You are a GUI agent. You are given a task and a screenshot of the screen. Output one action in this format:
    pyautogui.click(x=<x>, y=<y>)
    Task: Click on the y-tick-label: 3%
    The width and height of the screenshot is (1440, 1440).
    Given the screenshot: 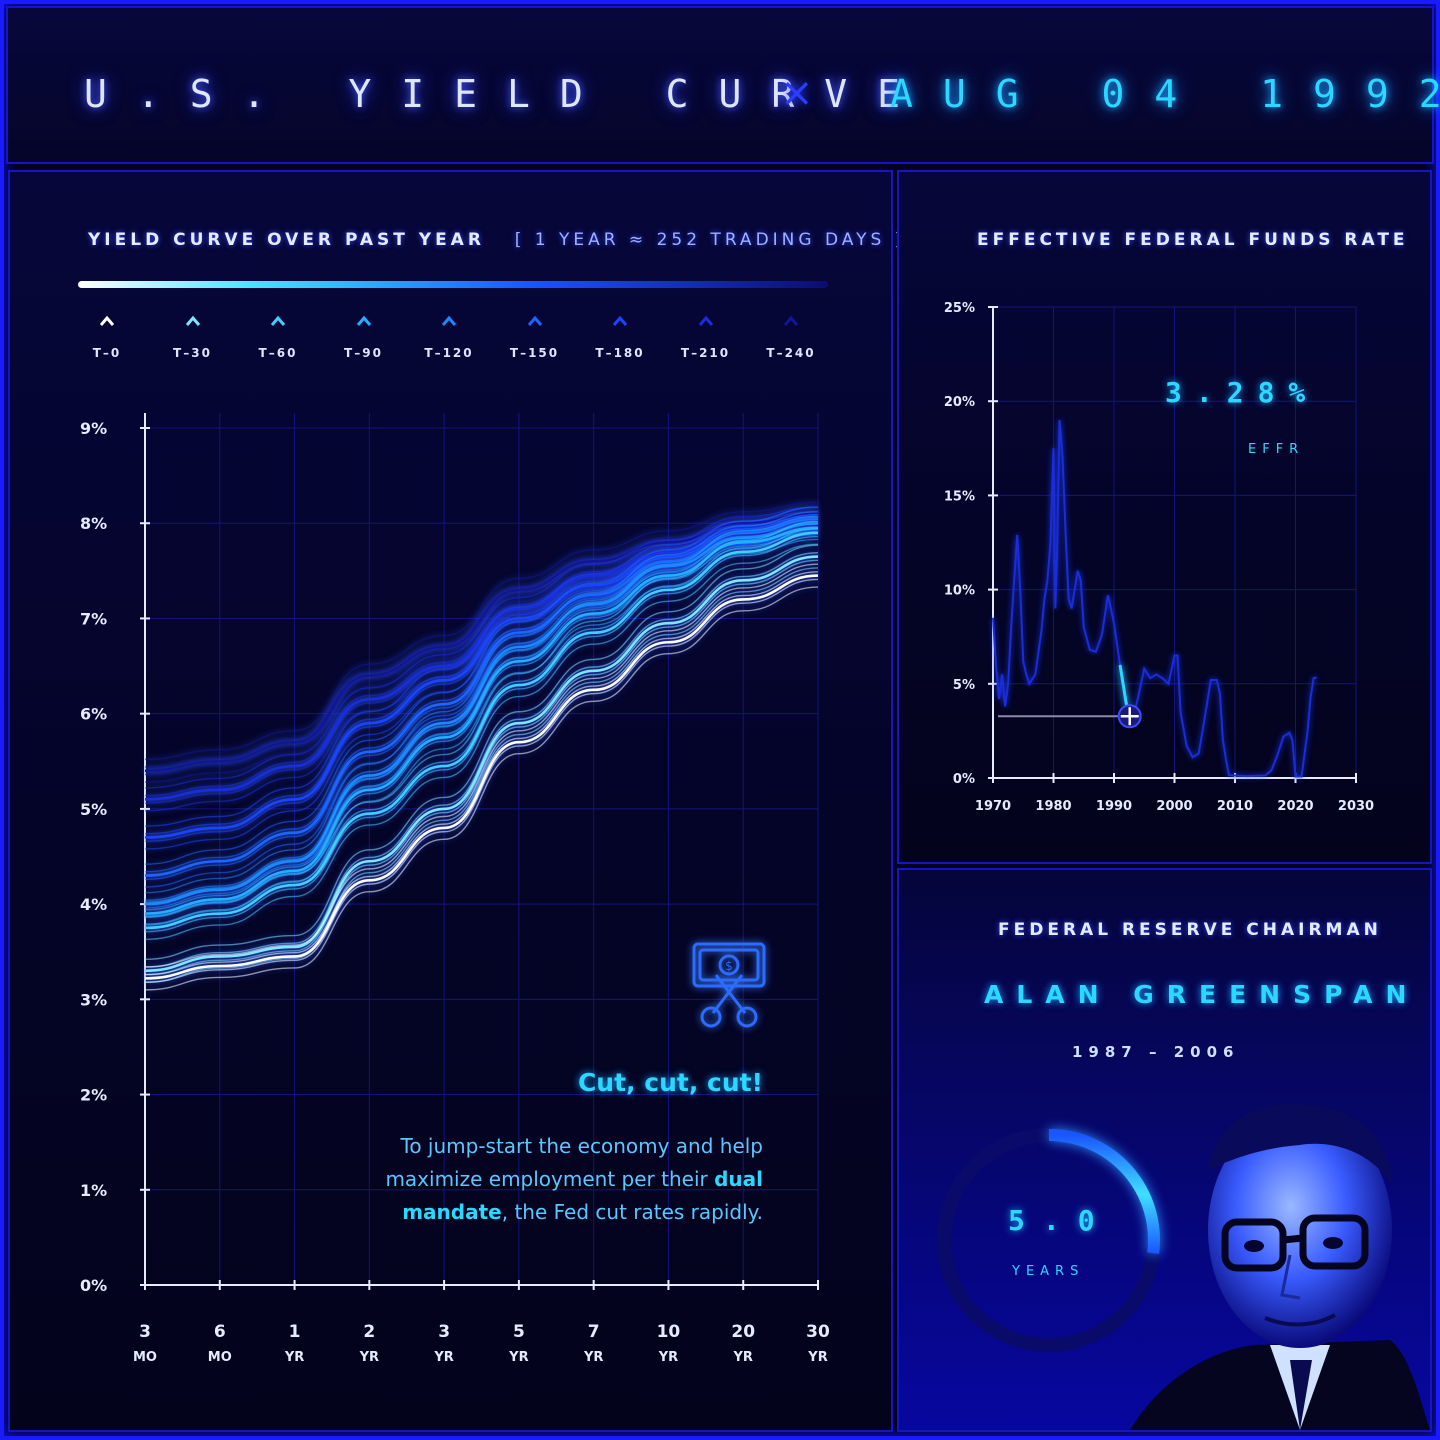 What is the action you would take?
    pyautogui.click(x=93, y=999)
    